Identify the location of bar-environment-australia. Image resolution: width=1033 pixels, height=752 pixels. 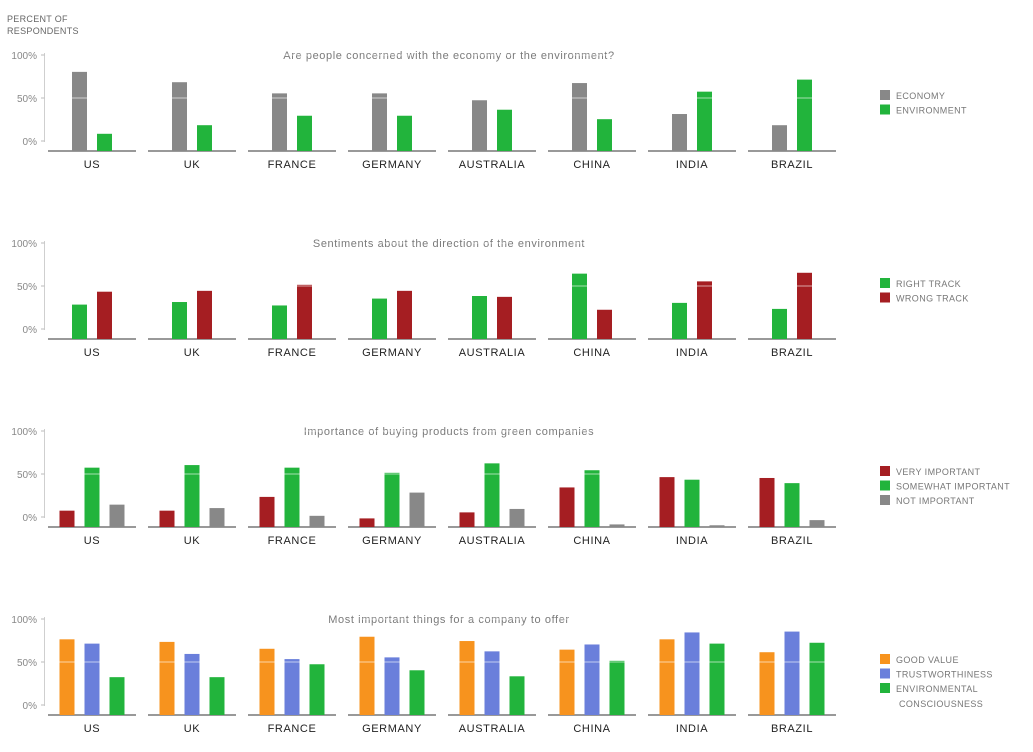
(504, 130).